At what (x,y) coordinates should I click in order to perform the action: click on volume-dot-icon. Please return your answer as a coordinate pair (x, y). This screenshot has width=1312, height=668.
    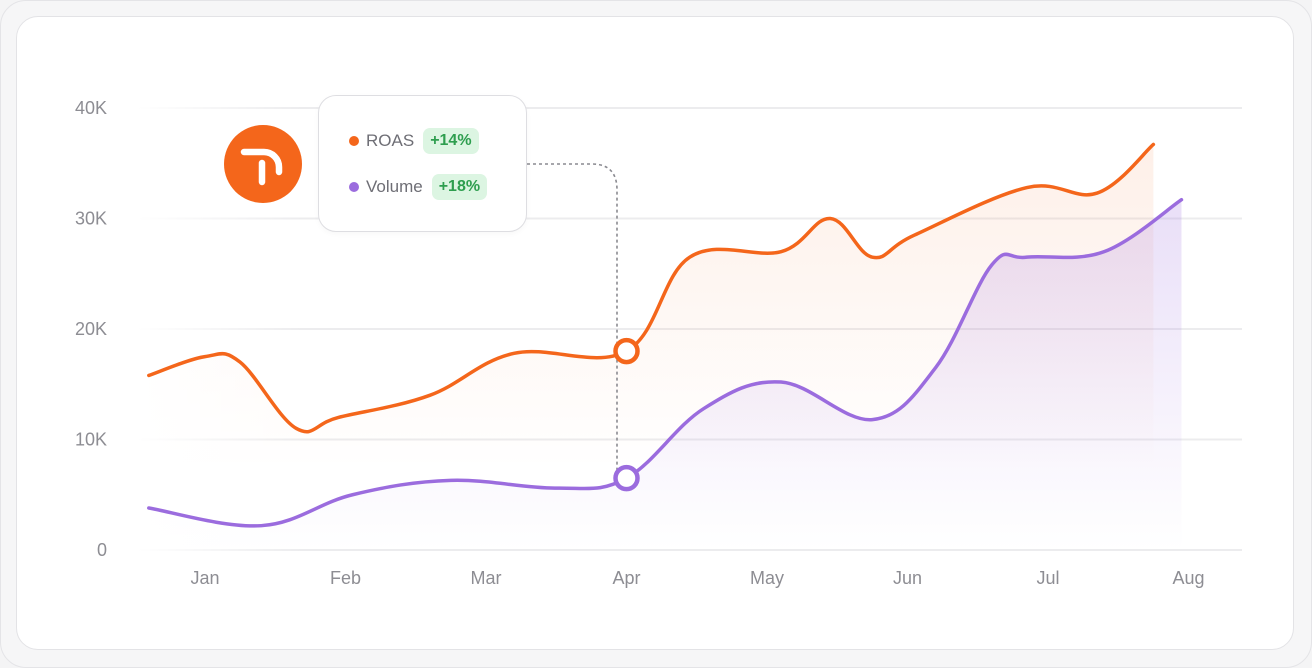
    Looking at the image, I should click on (354, 187).